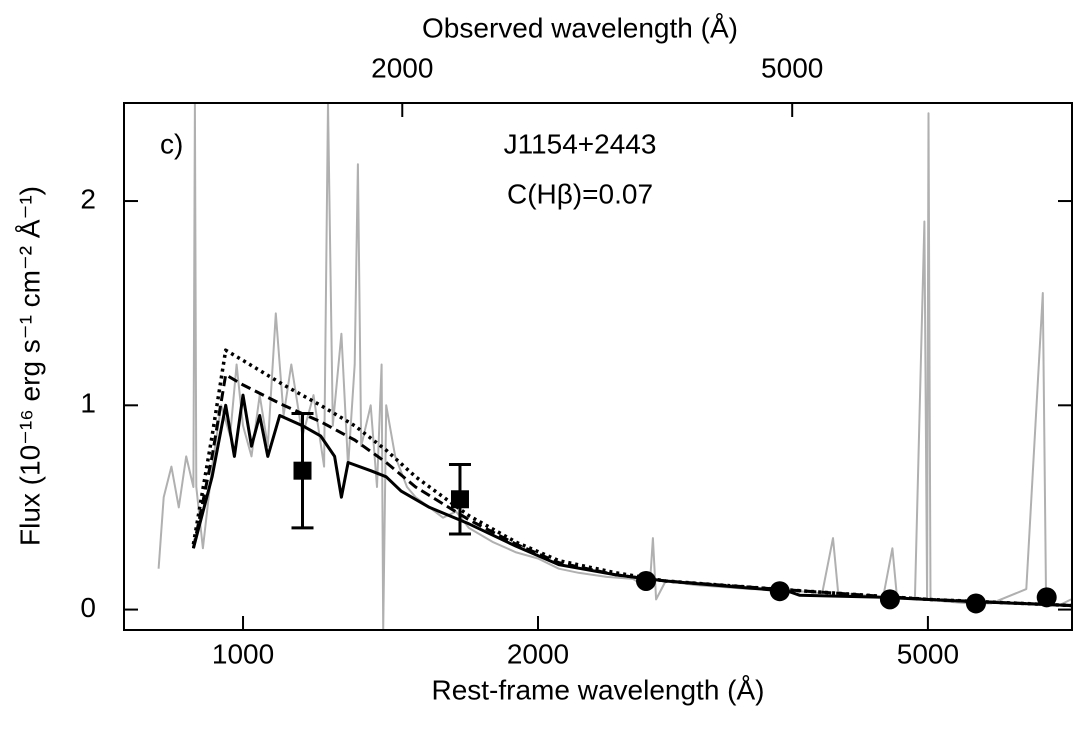 This screenshot has height=749, width=1076. What do you see at coordinates (171, 143) in the screenshot?
I see `panel-label: c)` at bounding box center [171, 143].